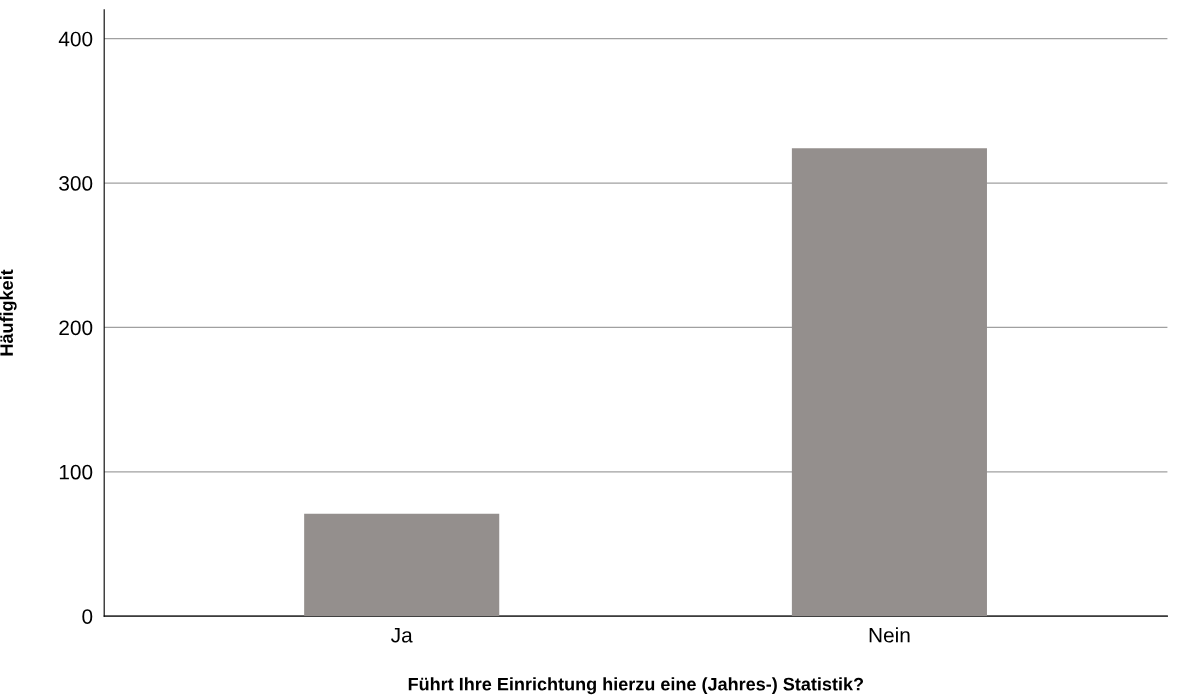 This screenshot has width=1184, height=697. Describe the element at coordinates (76, 183) in the screenshot. I see `y-tick-label: 300` at that location.